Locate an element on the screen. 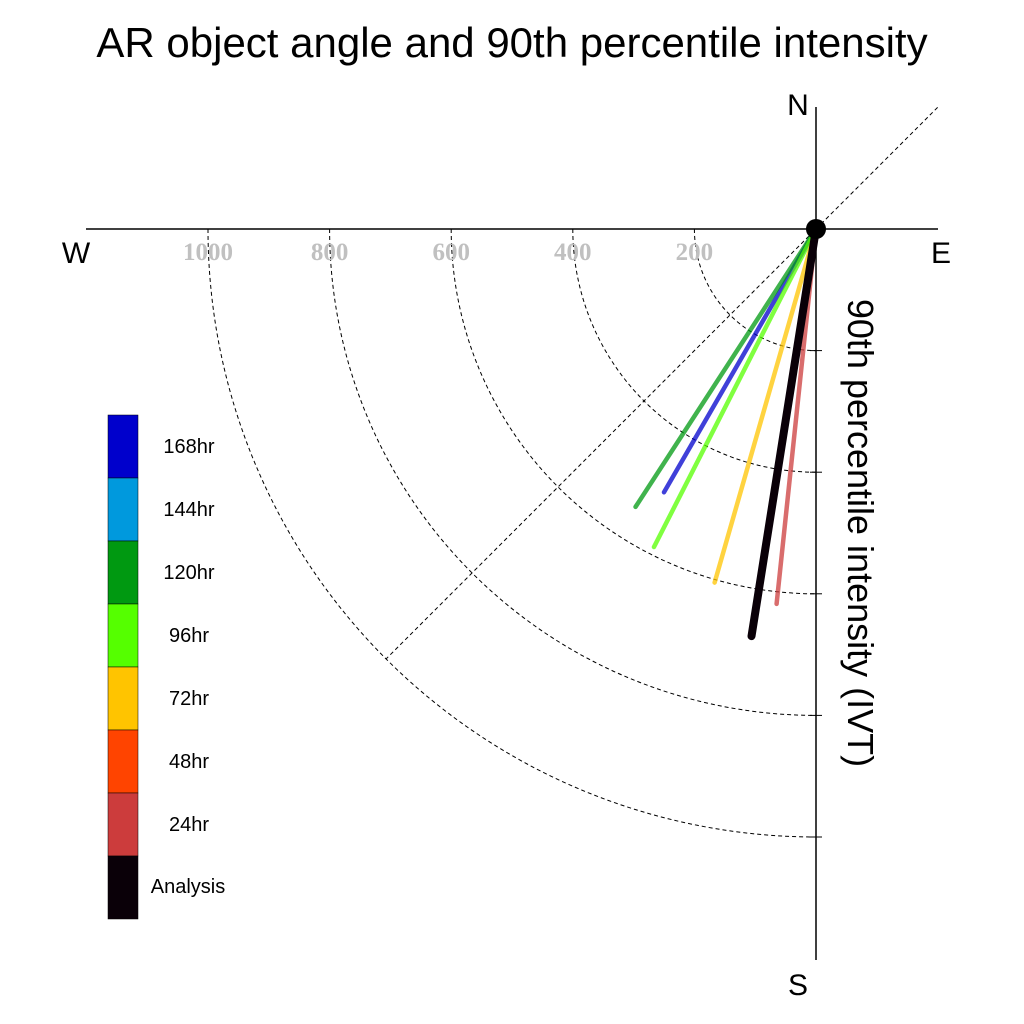 The width and height of the screenshot is (1024, 1024). radial-tick-label: 200 is located at coordinates (695, 252).